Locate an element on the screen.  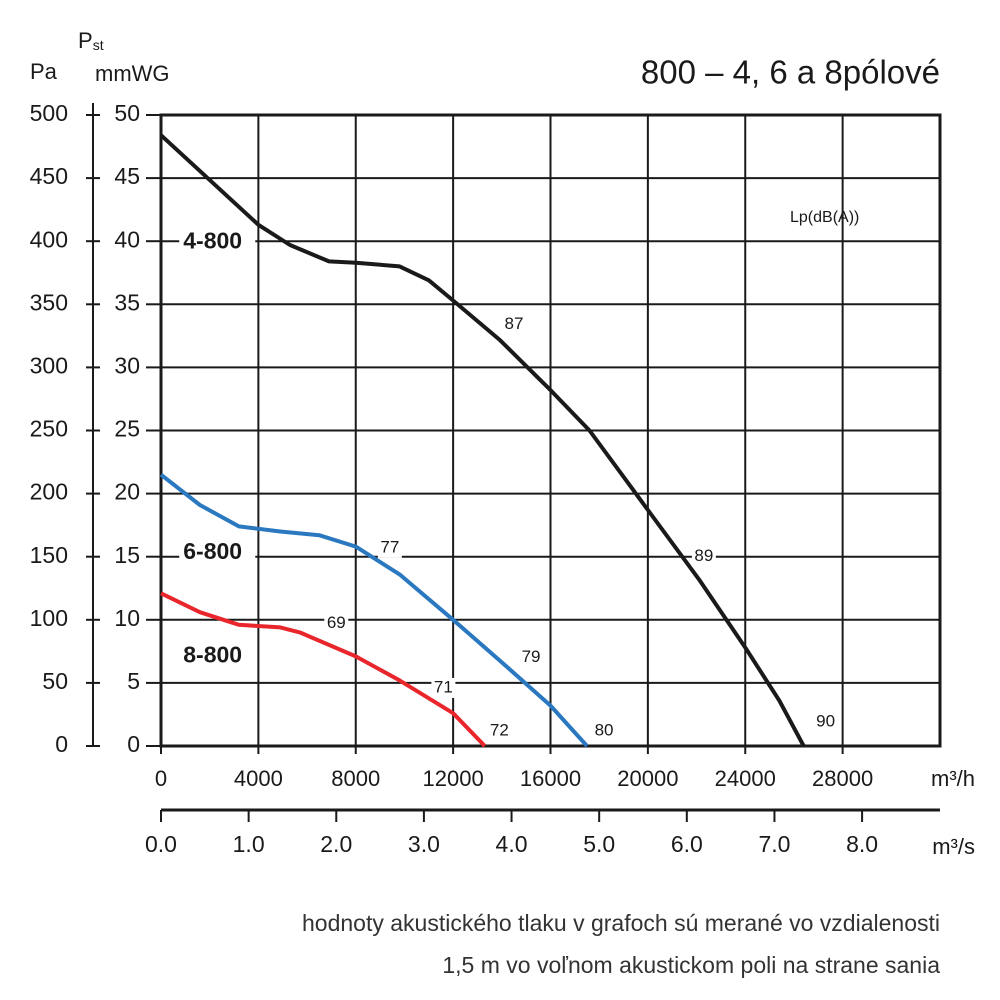
annotation: Lp(dB(A)) is located at coordinates (824, 217).